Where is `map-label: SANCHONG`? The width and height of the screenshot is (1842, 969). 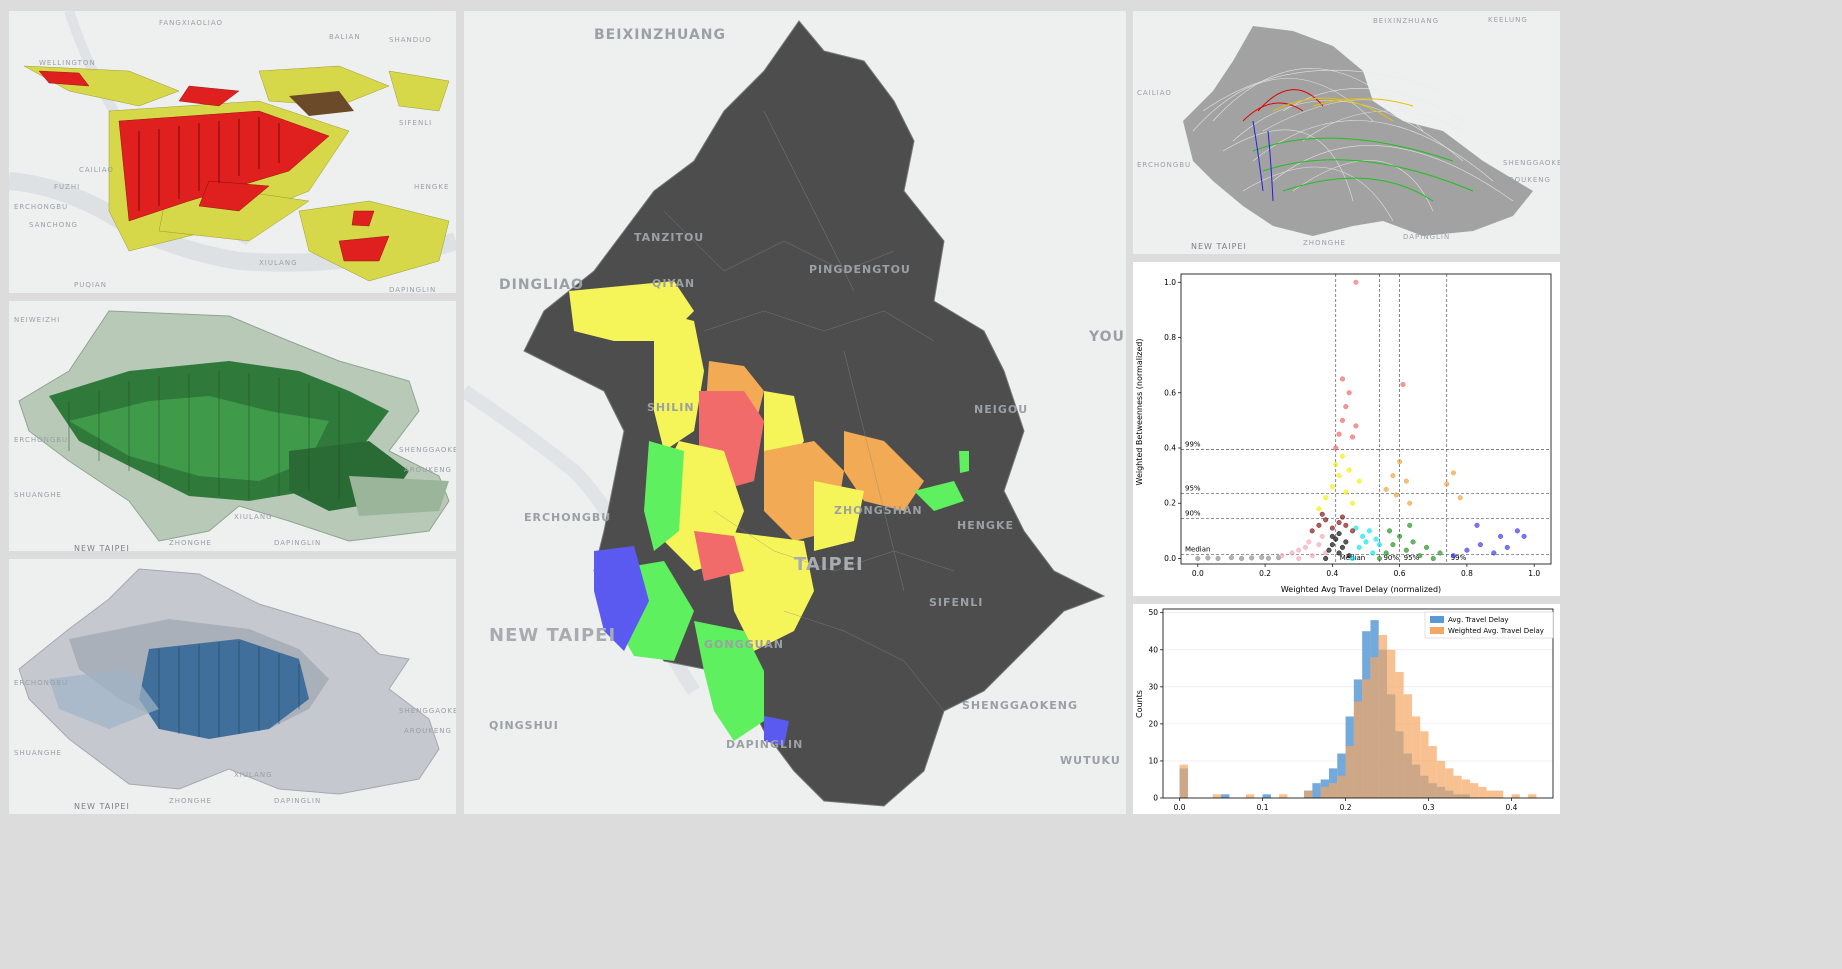 map-label: SANCHONG is located at coordinates (53, 225).